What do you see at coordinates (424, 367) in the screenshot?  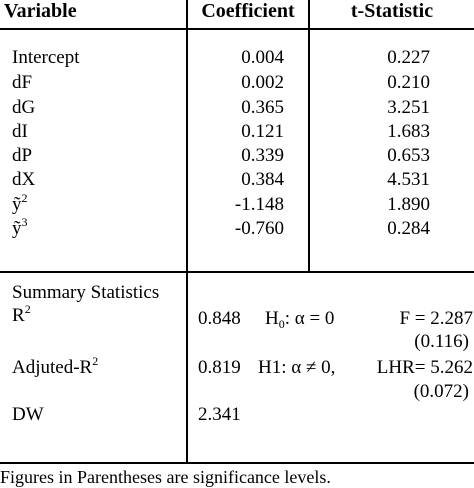 I see `adj-r2-statistic: LHR= 5.262` at bounding box center [424, 367].